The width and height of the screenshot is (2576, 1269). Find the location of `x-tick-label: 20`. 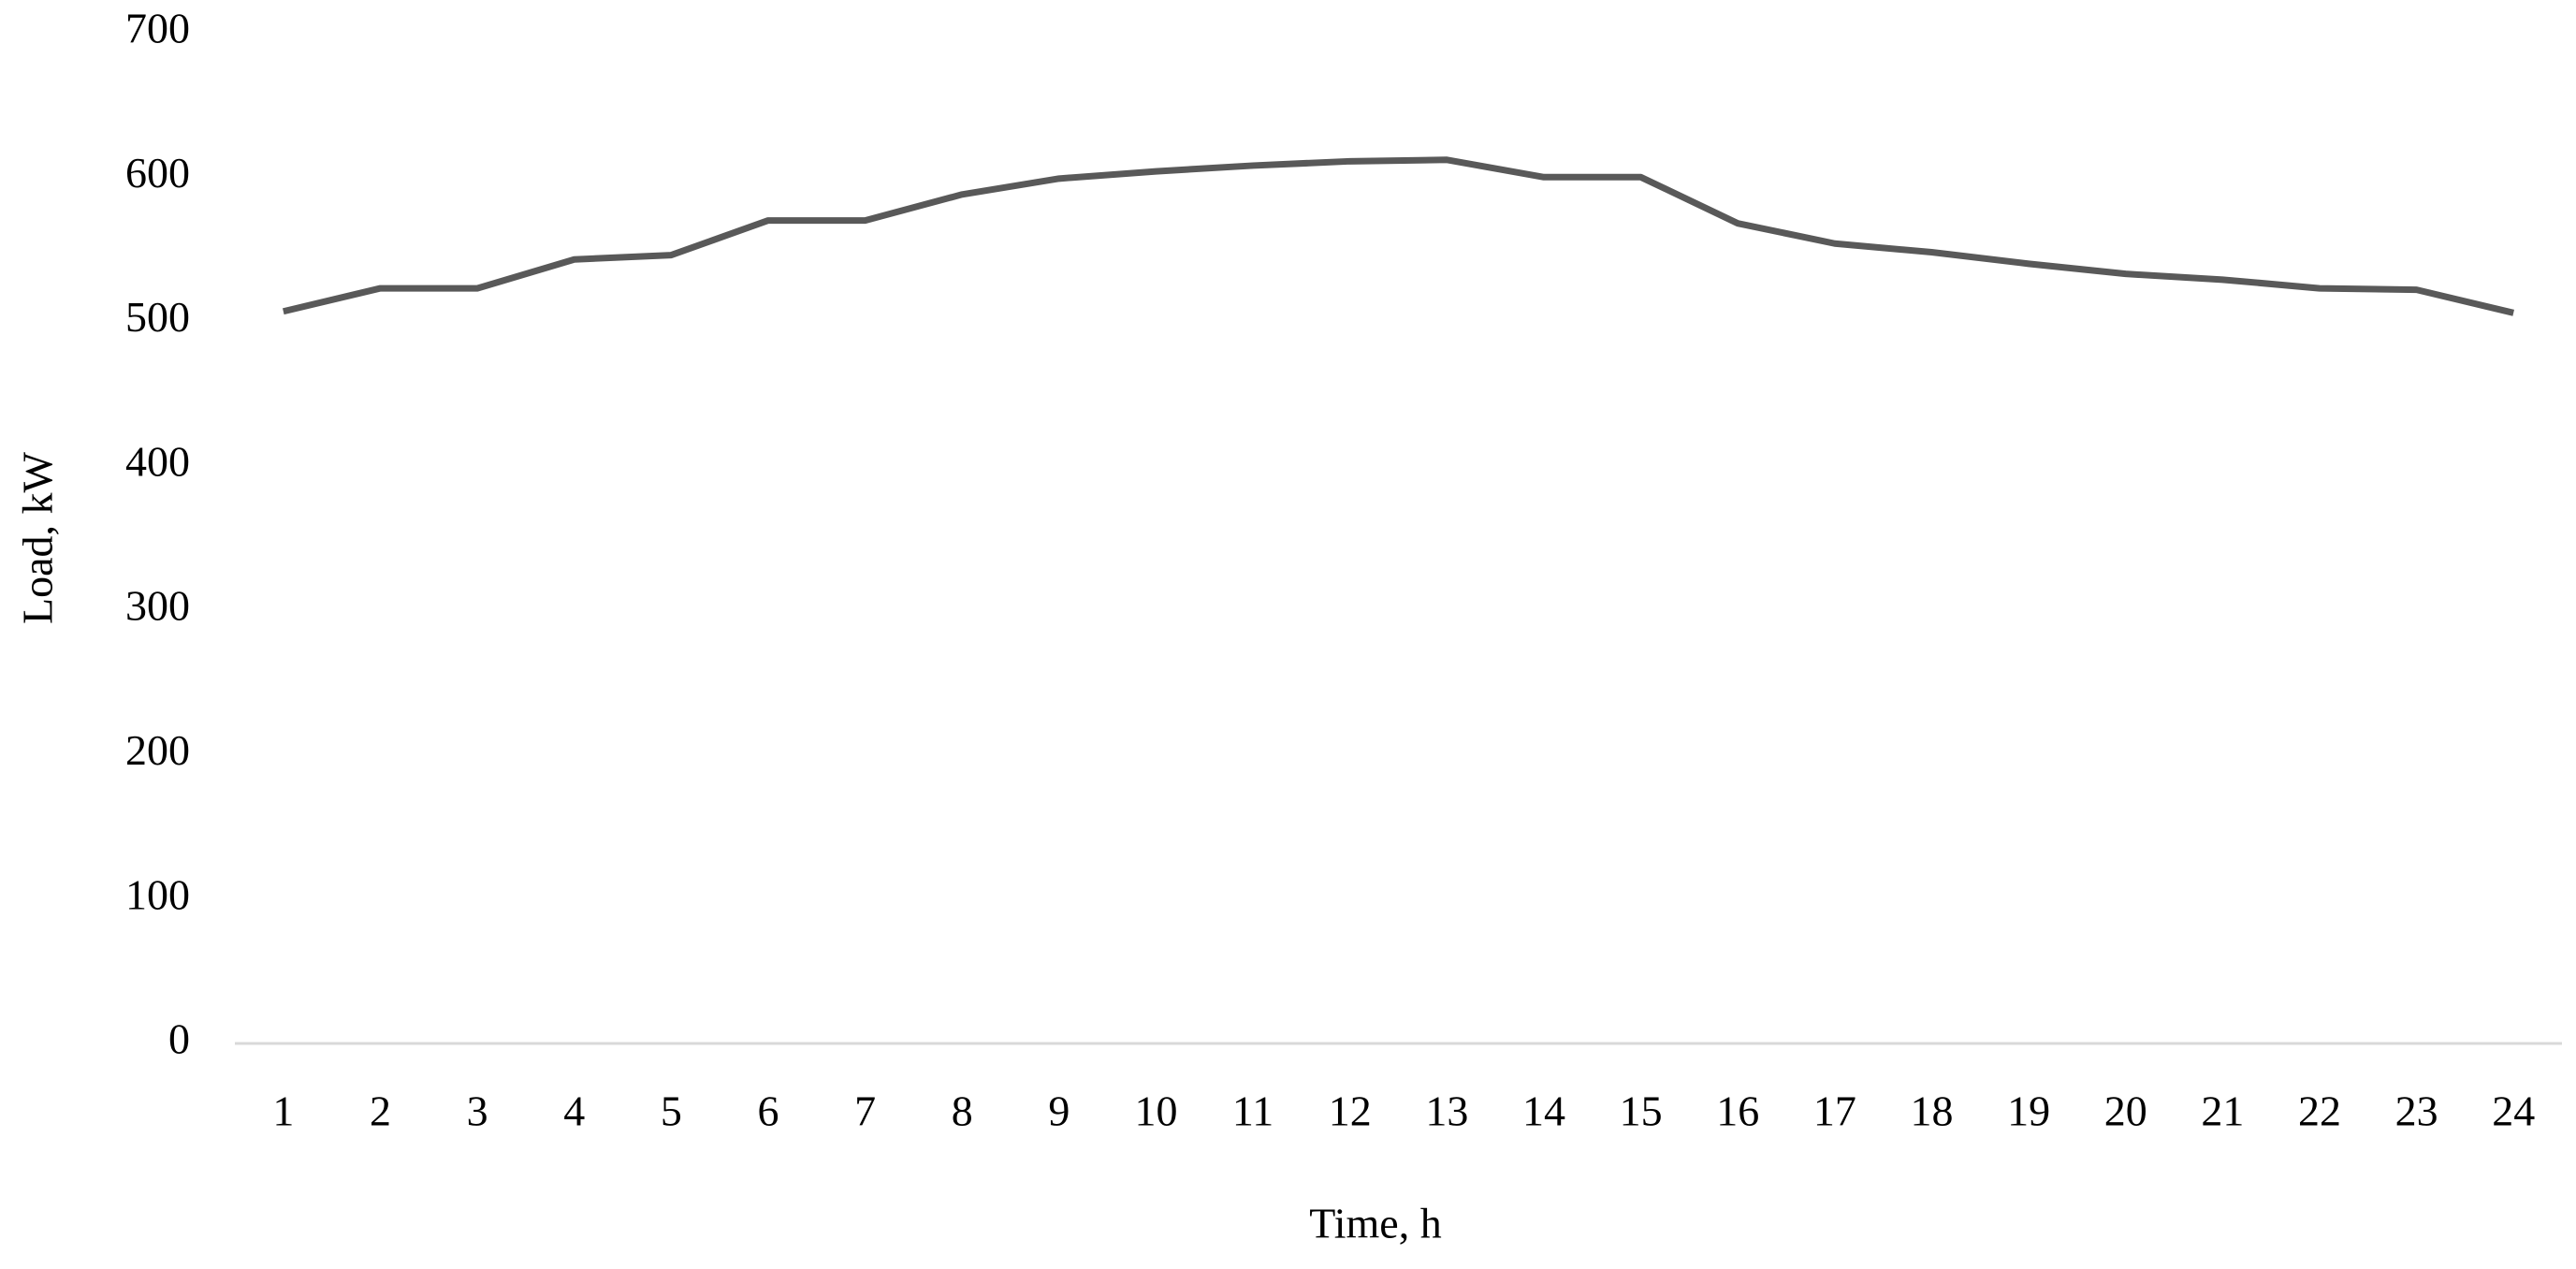

x-tick-label: 20 is located at coordinates (2125, 1111).